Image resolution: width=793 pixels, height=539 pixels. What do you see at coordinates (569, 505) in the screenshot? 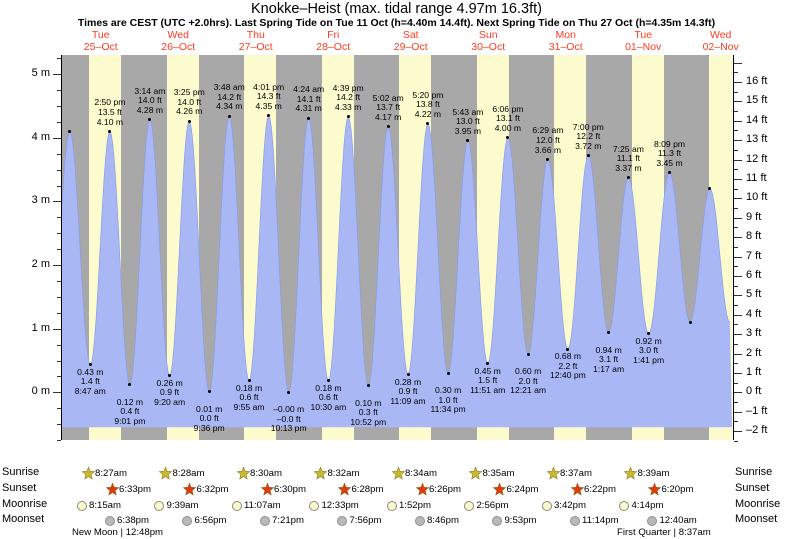
I see `astro-time: 3:42pm` at bounding box center [569, 505].